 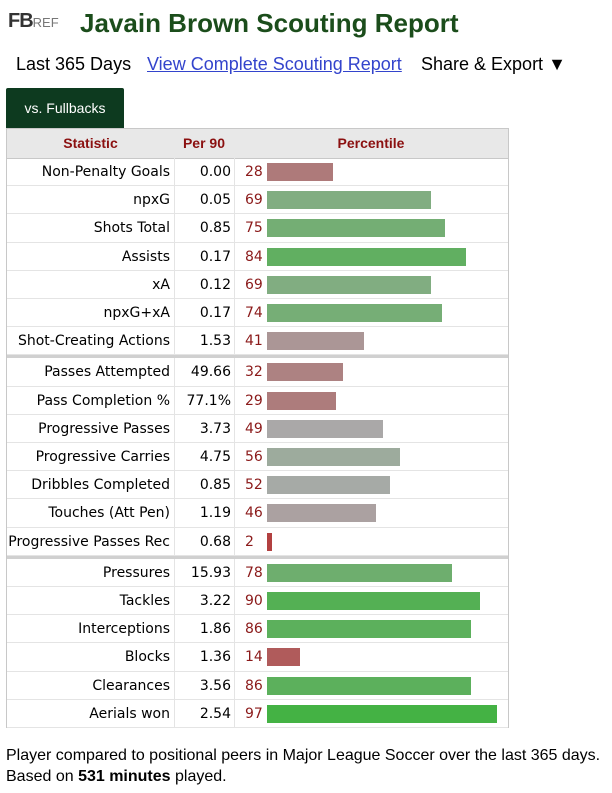 What do you see at coordinates (249, 541) in the screenshot?
I see `percentile-value: 2` at bounding box center [249, 541].